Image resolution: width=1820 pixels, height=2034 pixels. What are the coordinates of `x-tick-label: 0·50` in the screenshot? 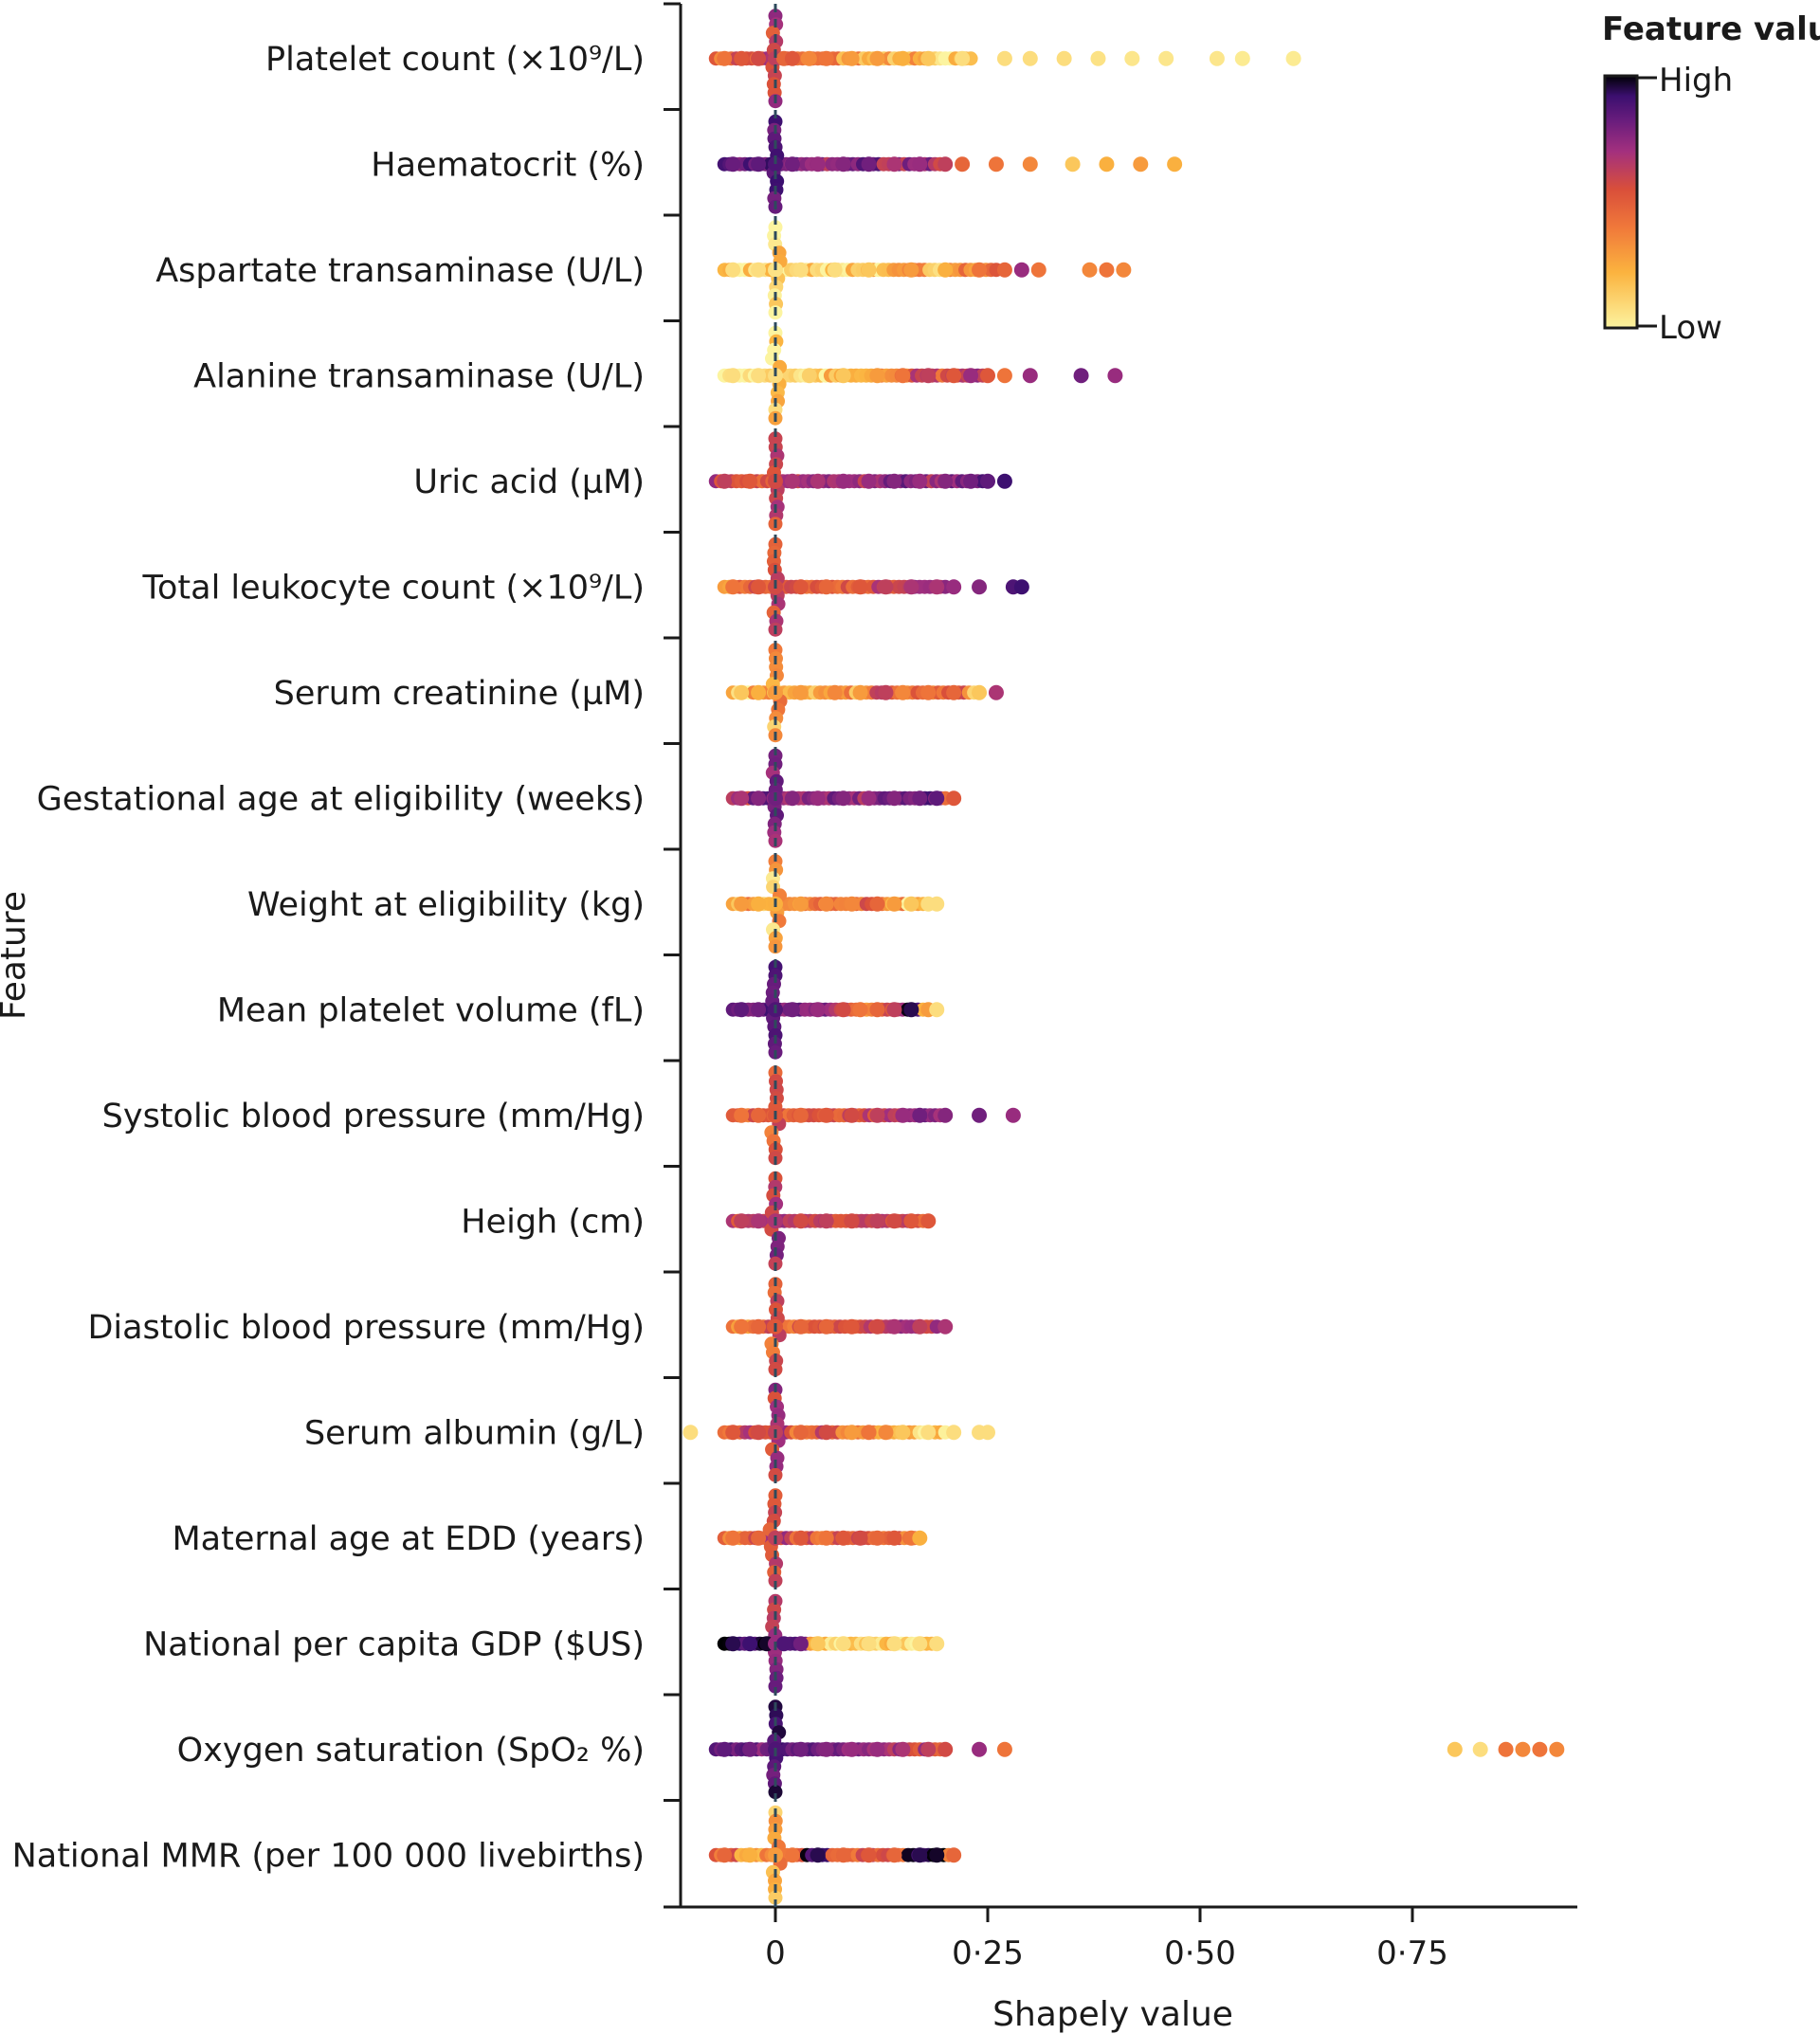 It's located at (1200, 1953).